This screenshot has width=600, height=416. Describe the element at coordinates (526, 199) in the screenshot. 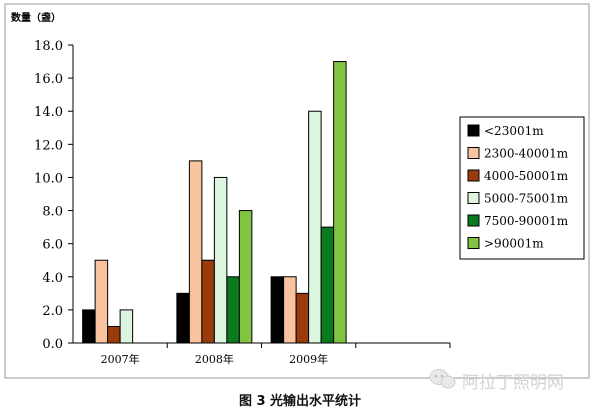

I see `legend-entry: 5000-75001m` at that location.